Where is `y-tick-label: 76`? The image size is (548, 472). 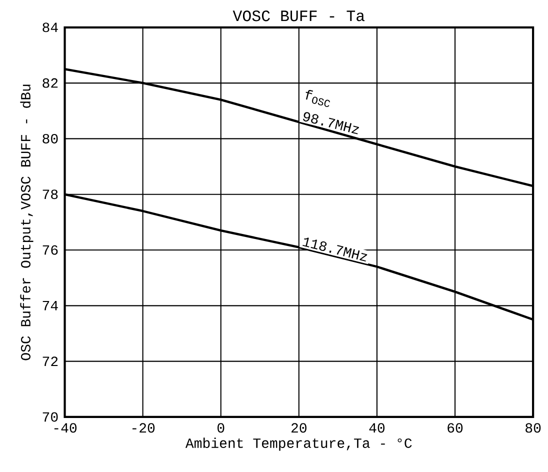
y-tick-label: 76 is located at coordinates (50, 250).